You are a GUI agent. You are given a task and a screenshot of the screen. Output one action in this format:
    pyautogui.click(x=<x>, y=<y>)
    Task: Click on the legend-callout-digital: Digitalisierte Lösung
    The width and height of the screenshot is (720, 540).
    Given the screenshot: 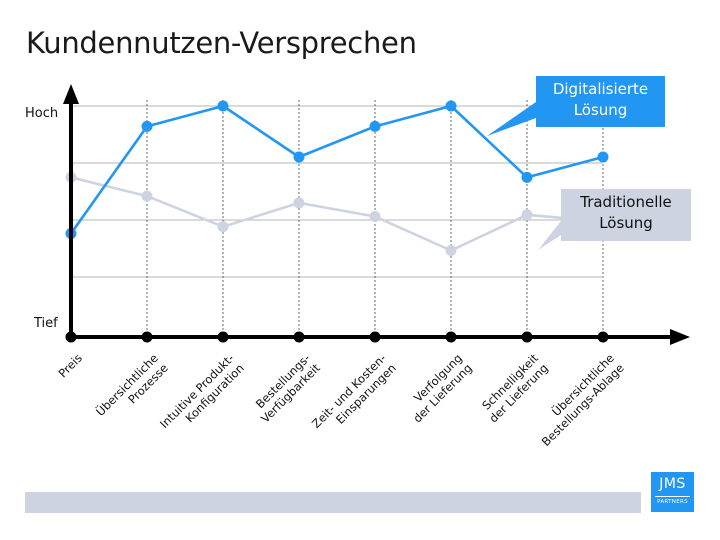 What is the action you would take?
    pyautogui.click(x=600, y=101)
    